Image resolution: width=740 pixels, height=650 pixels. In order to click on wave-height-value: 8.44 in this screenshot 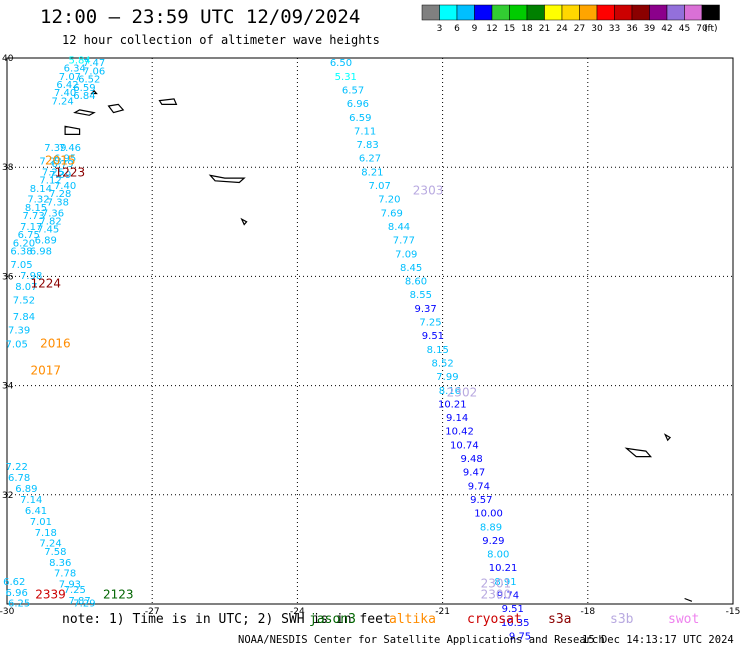, I will do `click(399, 227)`.